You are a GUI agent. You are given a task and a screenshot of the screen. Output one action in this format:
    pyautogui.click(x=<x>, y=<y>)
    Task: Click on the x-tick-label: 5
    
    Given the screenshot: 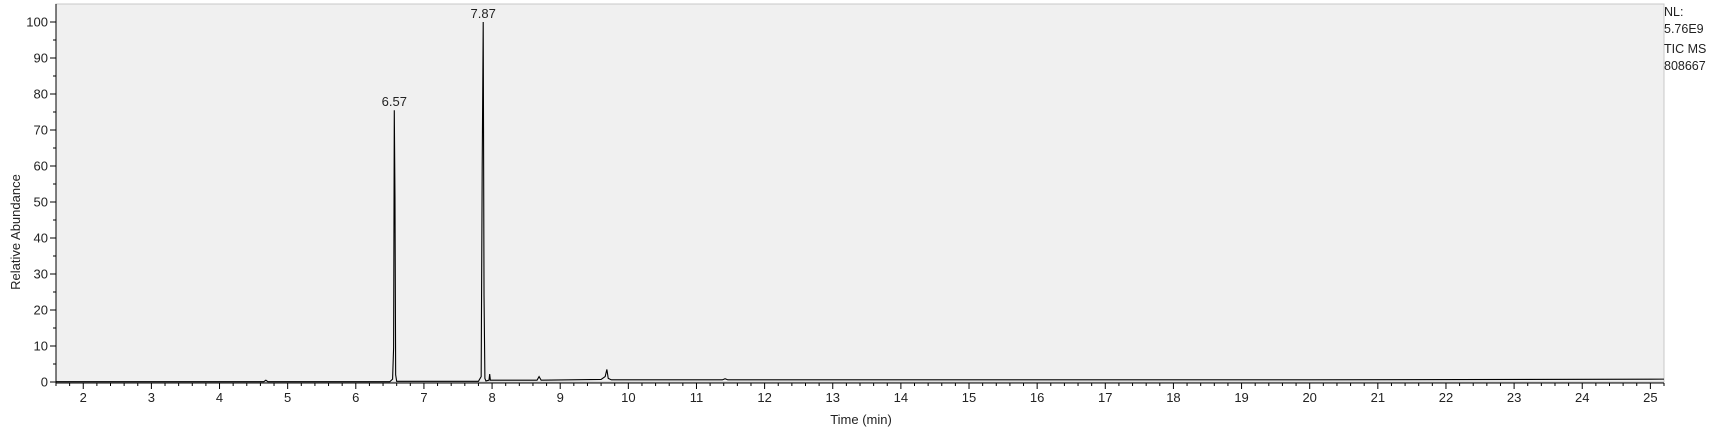 What is the action you would take?
    pyautogui.click(x=287, y=397)
    